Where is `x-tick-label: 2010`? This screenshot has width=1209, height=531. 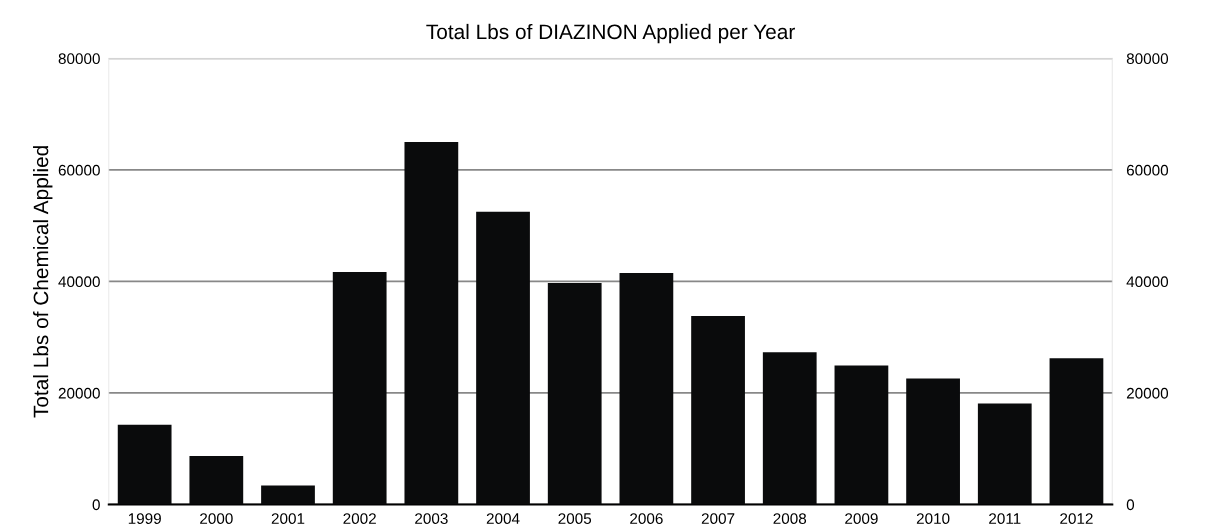 x-tick-label: 2010 is located at coordinates (933, 519).